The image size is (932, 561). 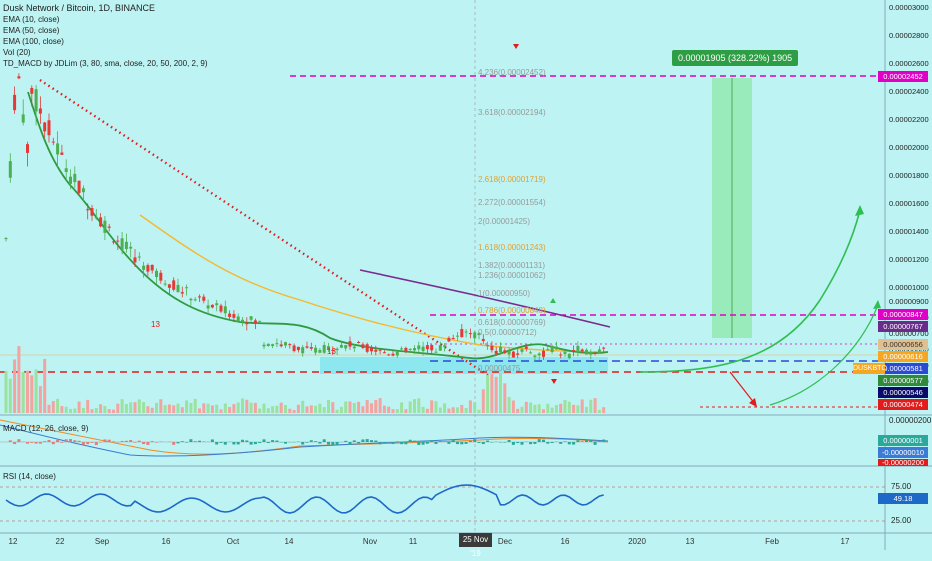 What do you see at coordinates (504, 293) in the screenshot?
I see `fib-label: 1(0.00000950)` at bounding box center [504, 293].